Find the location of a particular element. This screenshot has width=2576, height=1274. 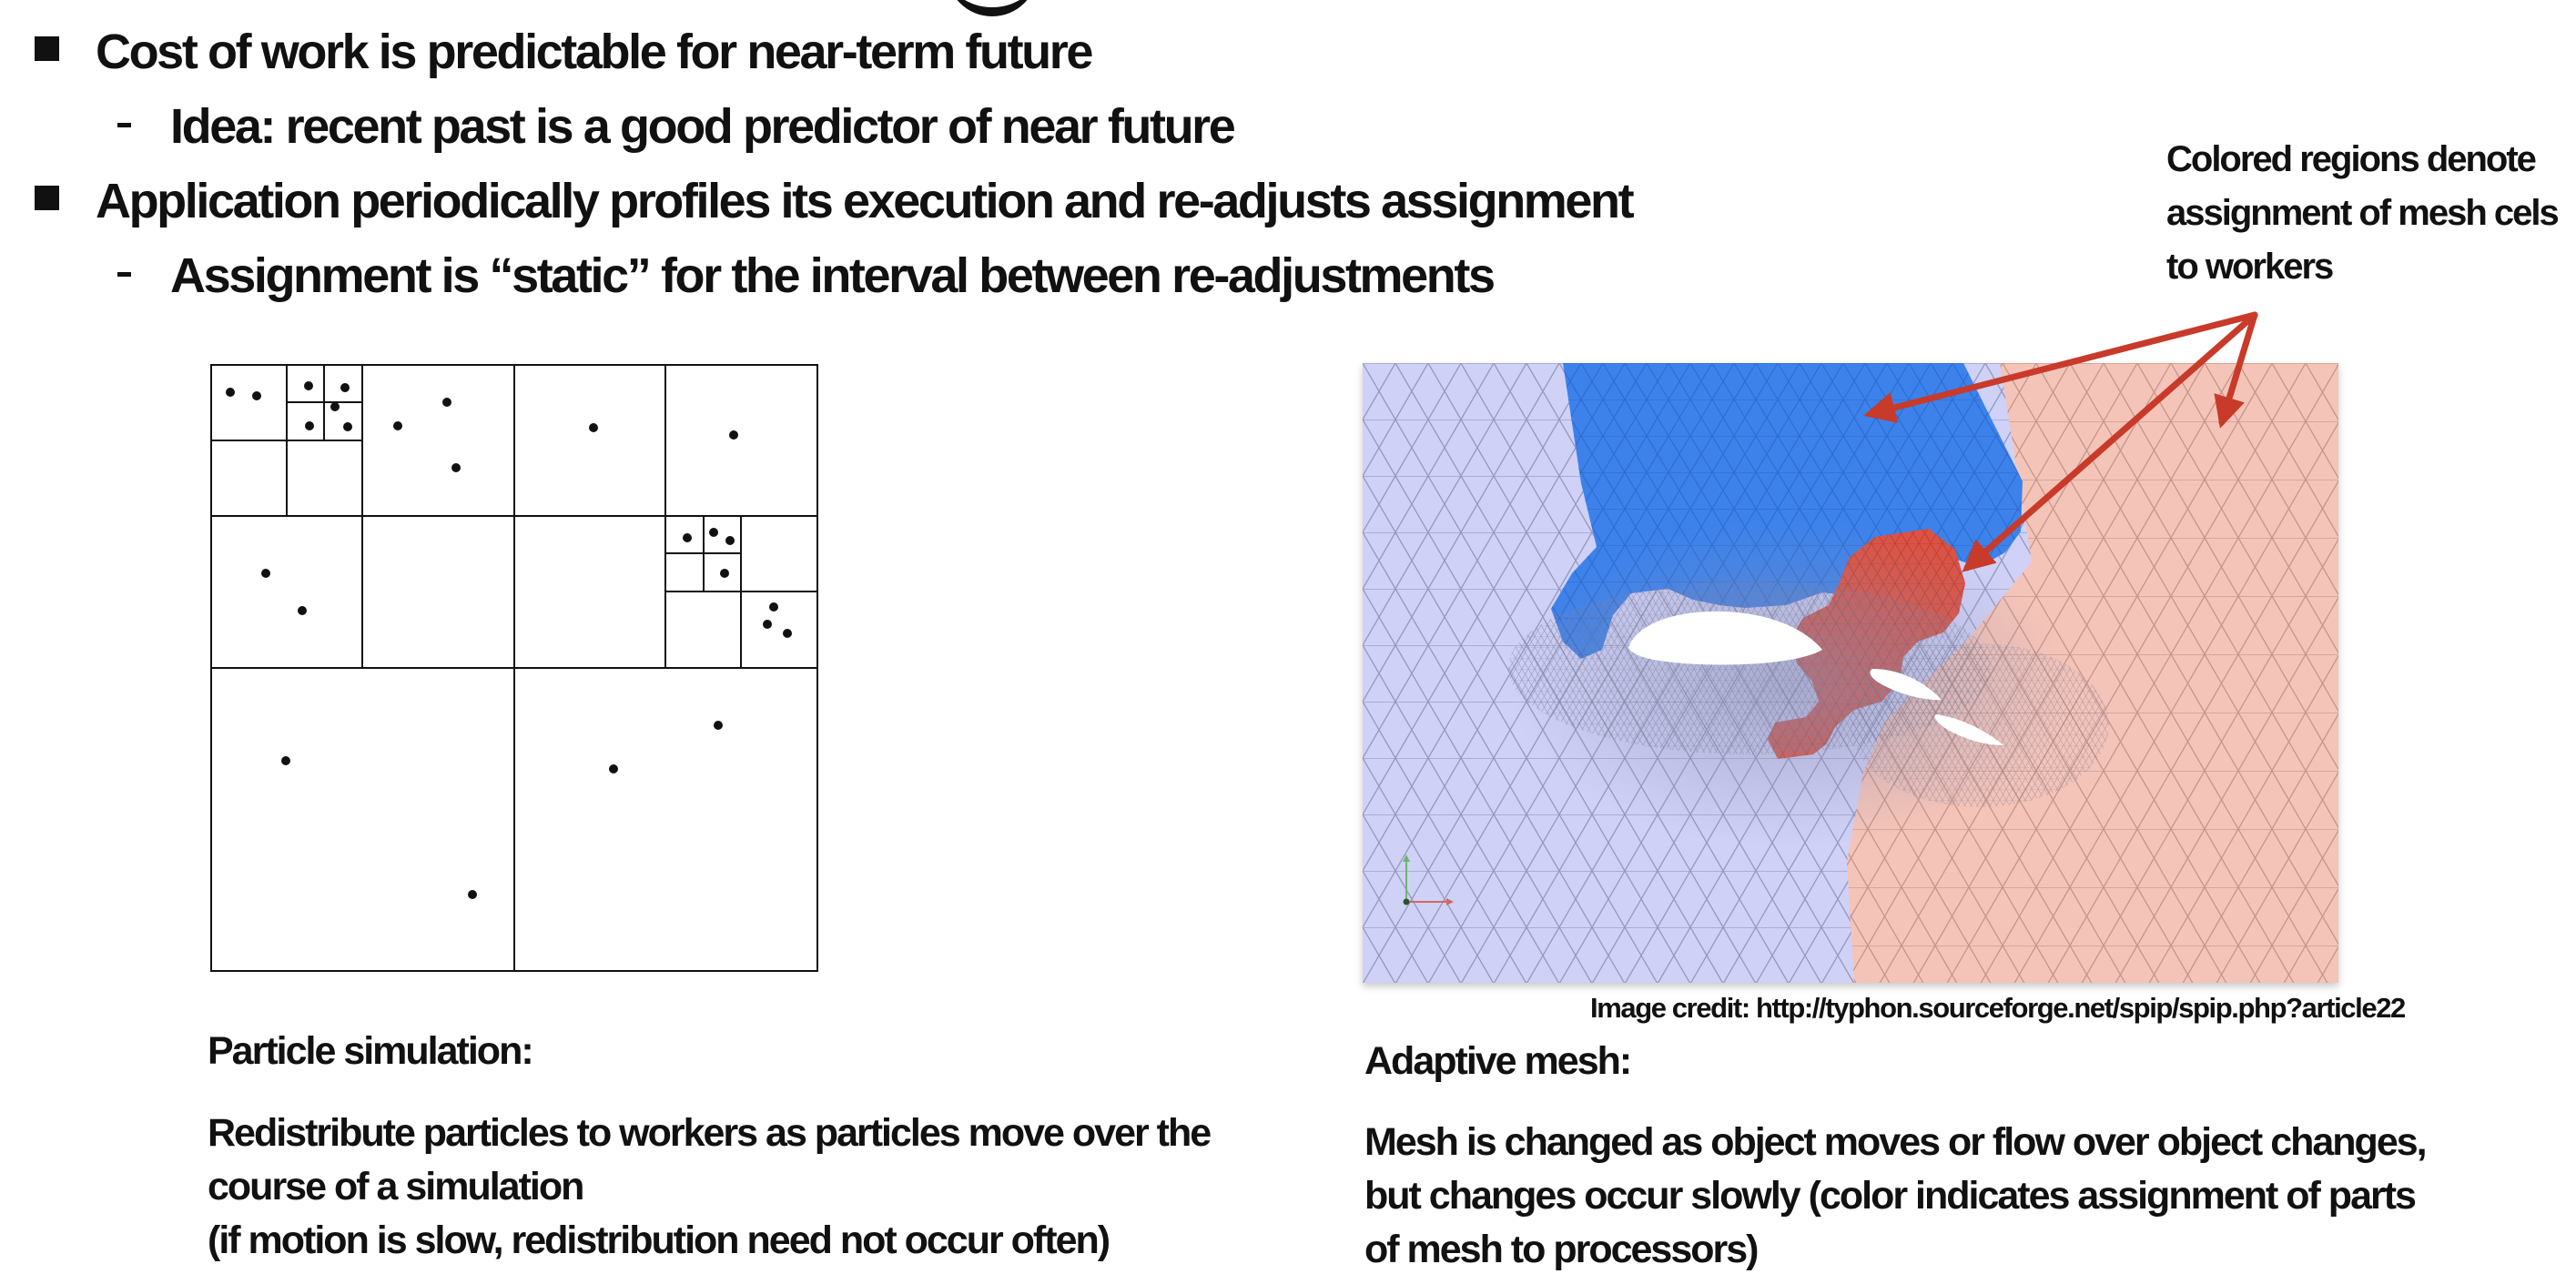

slat-airfoil-shape is located at coordinates (1968, 730).